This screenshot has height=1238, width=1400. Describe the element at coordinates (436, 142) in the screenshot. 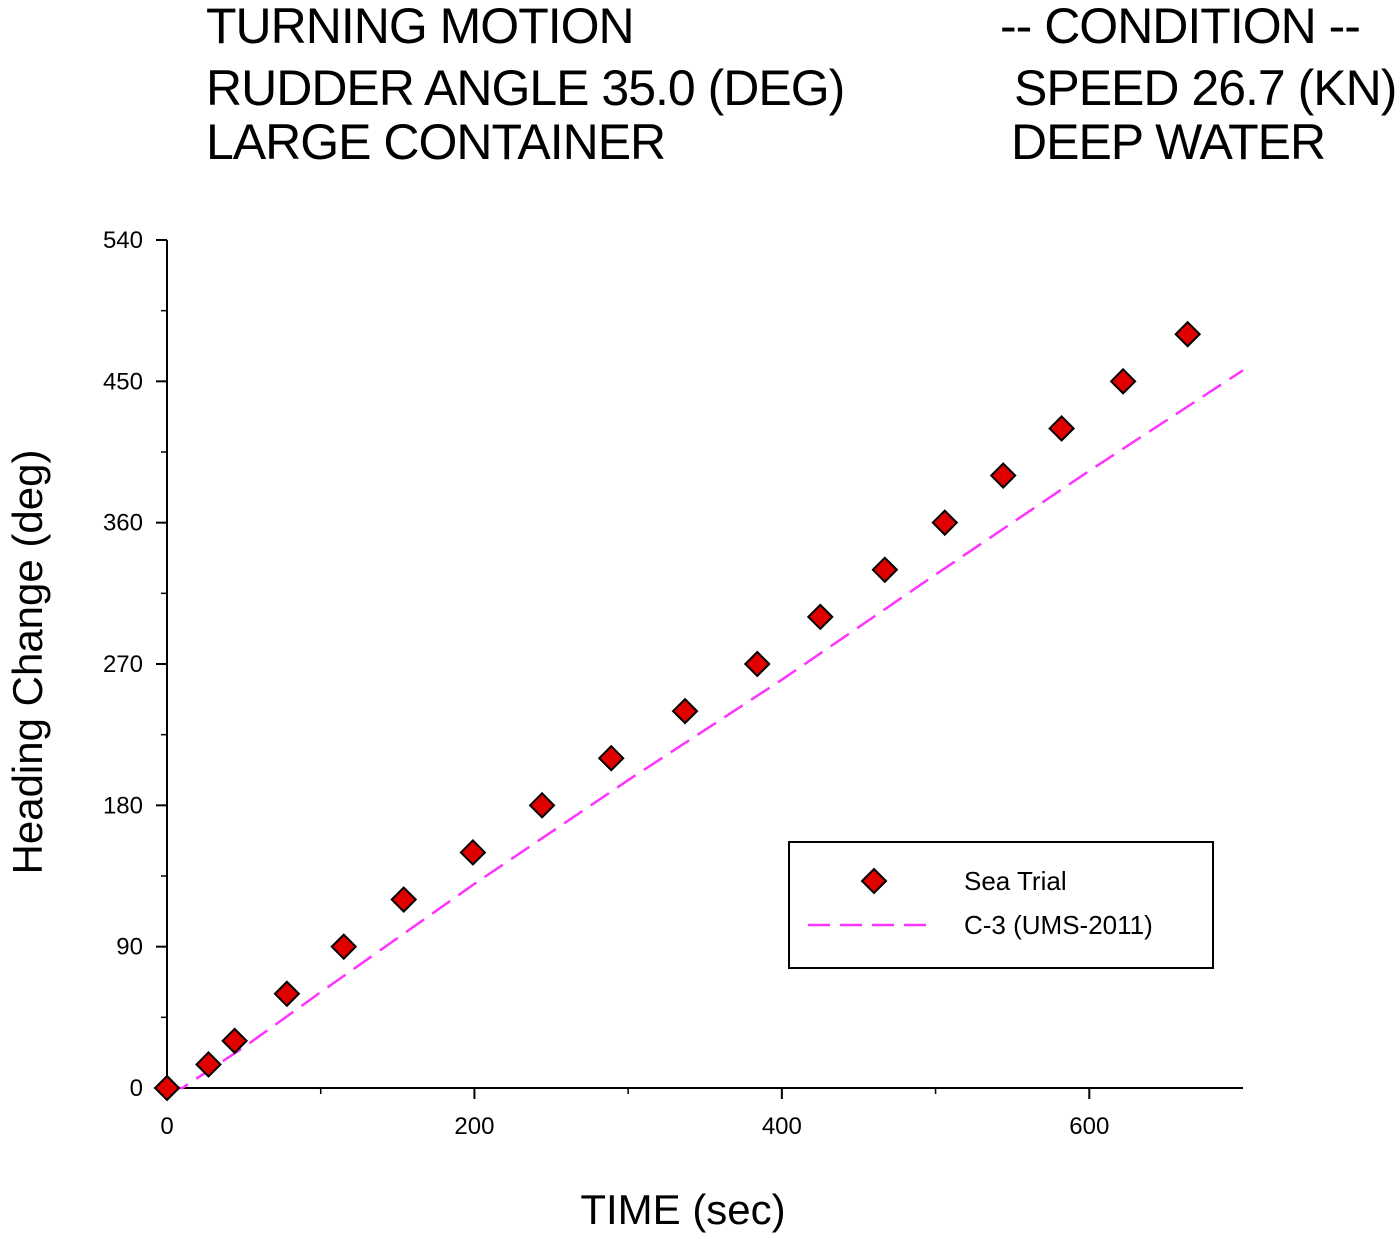

I see `header-left-line-3: LARGE CONTAINER` at that location.